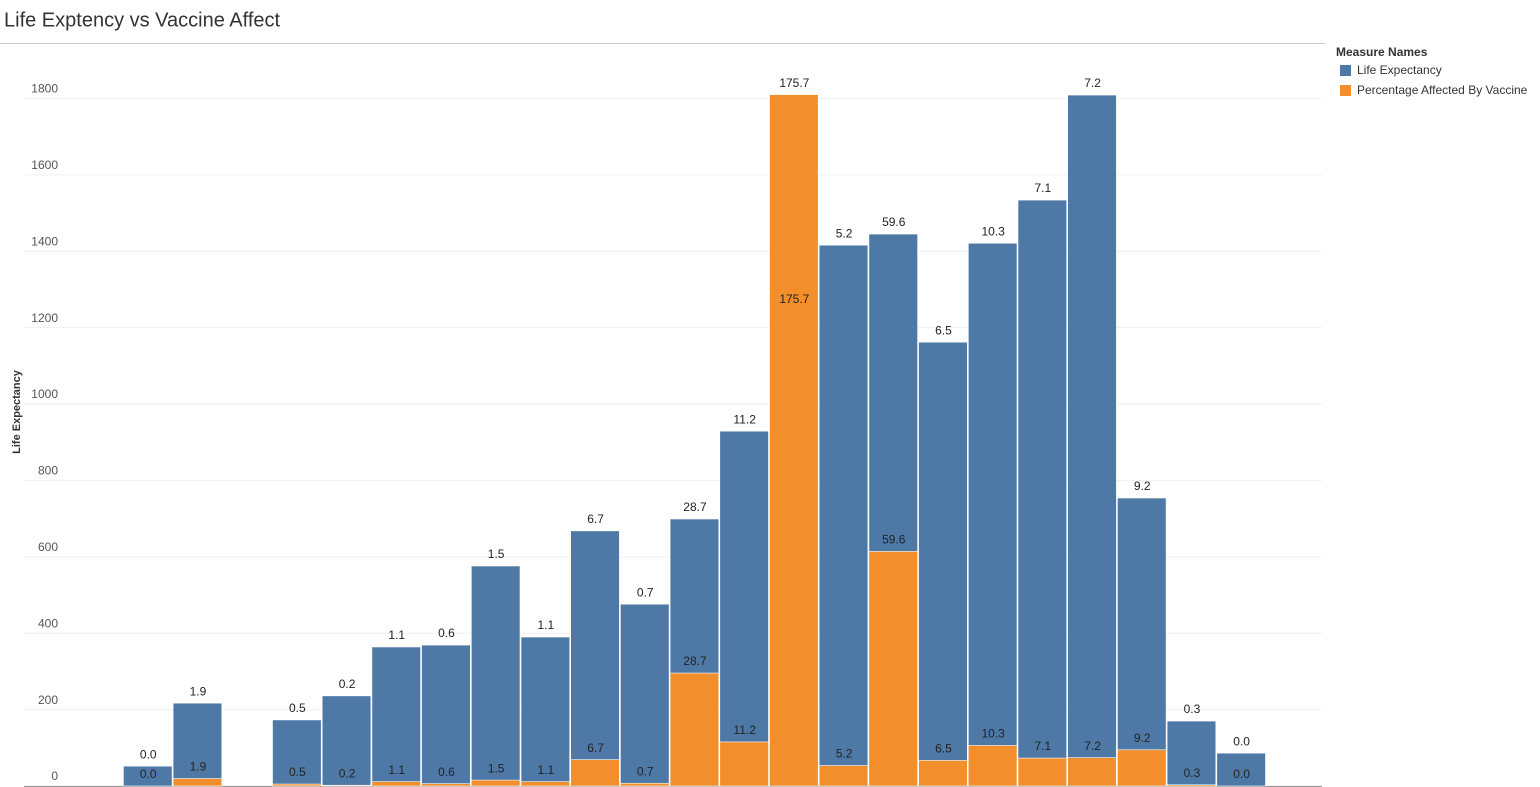 Image resolution: width=1540 pixels, height=787 pixels. I want to click on value-label: 0.2, so click(347, 773).